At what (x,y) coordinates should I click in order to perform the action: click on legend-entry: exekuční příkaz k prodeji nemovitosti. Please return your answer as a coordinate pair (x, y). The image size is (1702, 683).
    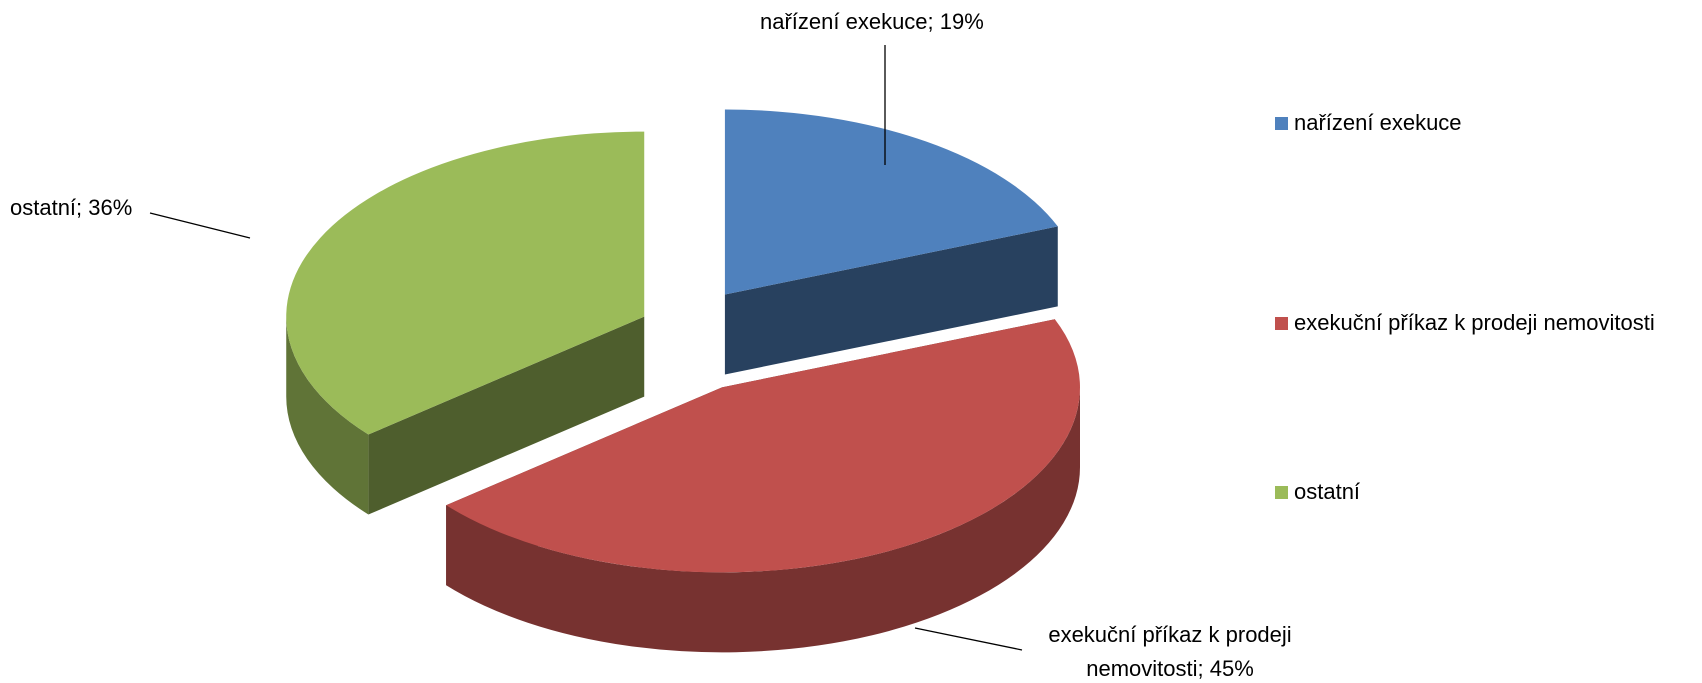
    Looking at the image, I should click on (1465, 323).